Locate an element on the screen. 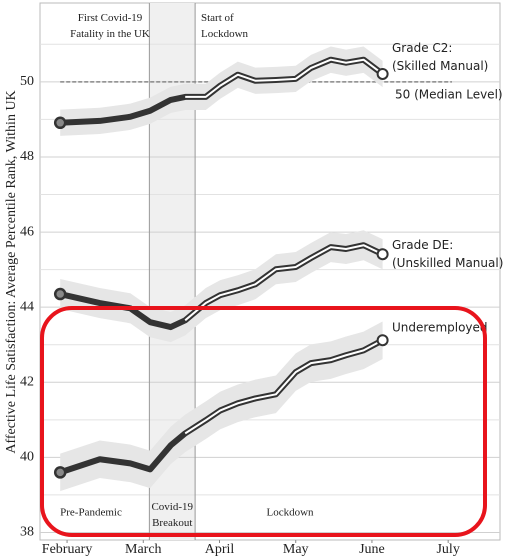  y-tick-label: 40 is located at coordinates (27, 457).